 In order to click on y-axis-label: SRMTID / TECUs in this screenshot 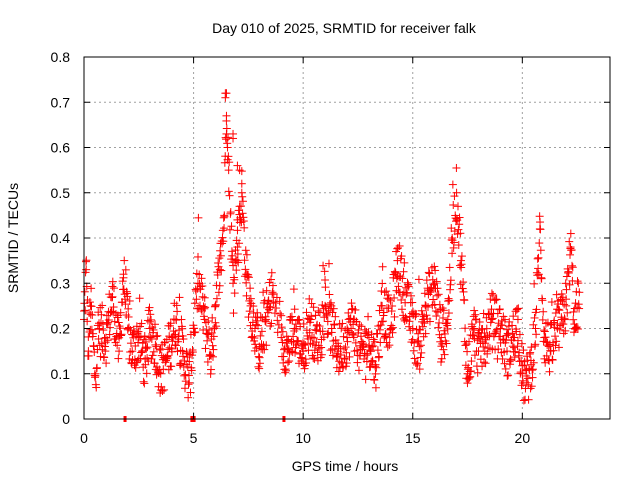, I will do `click(13, 238)`.